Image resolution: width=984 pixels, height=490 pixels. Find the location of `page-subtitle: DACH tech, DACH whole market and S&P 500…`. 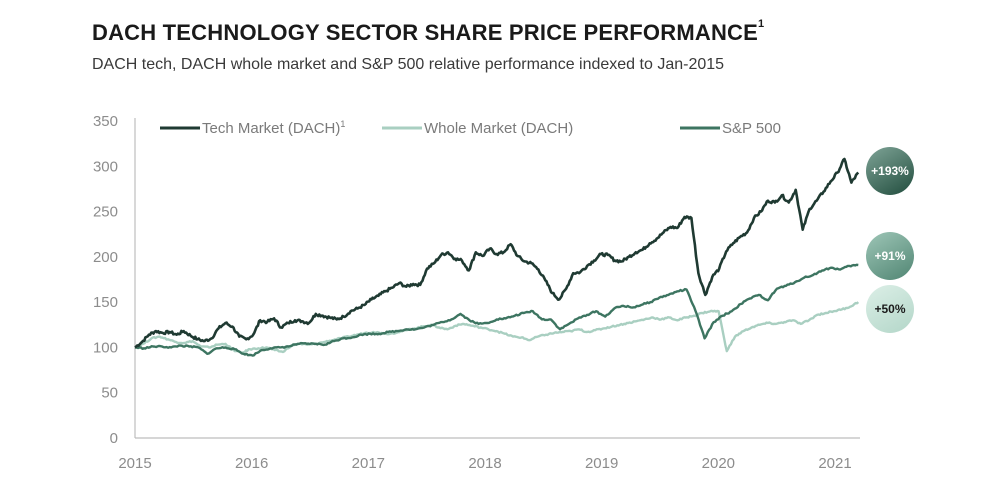

page-subtitle: DACH tech, DACH whole market and S&P 500… is located at coordinates (408, 64).